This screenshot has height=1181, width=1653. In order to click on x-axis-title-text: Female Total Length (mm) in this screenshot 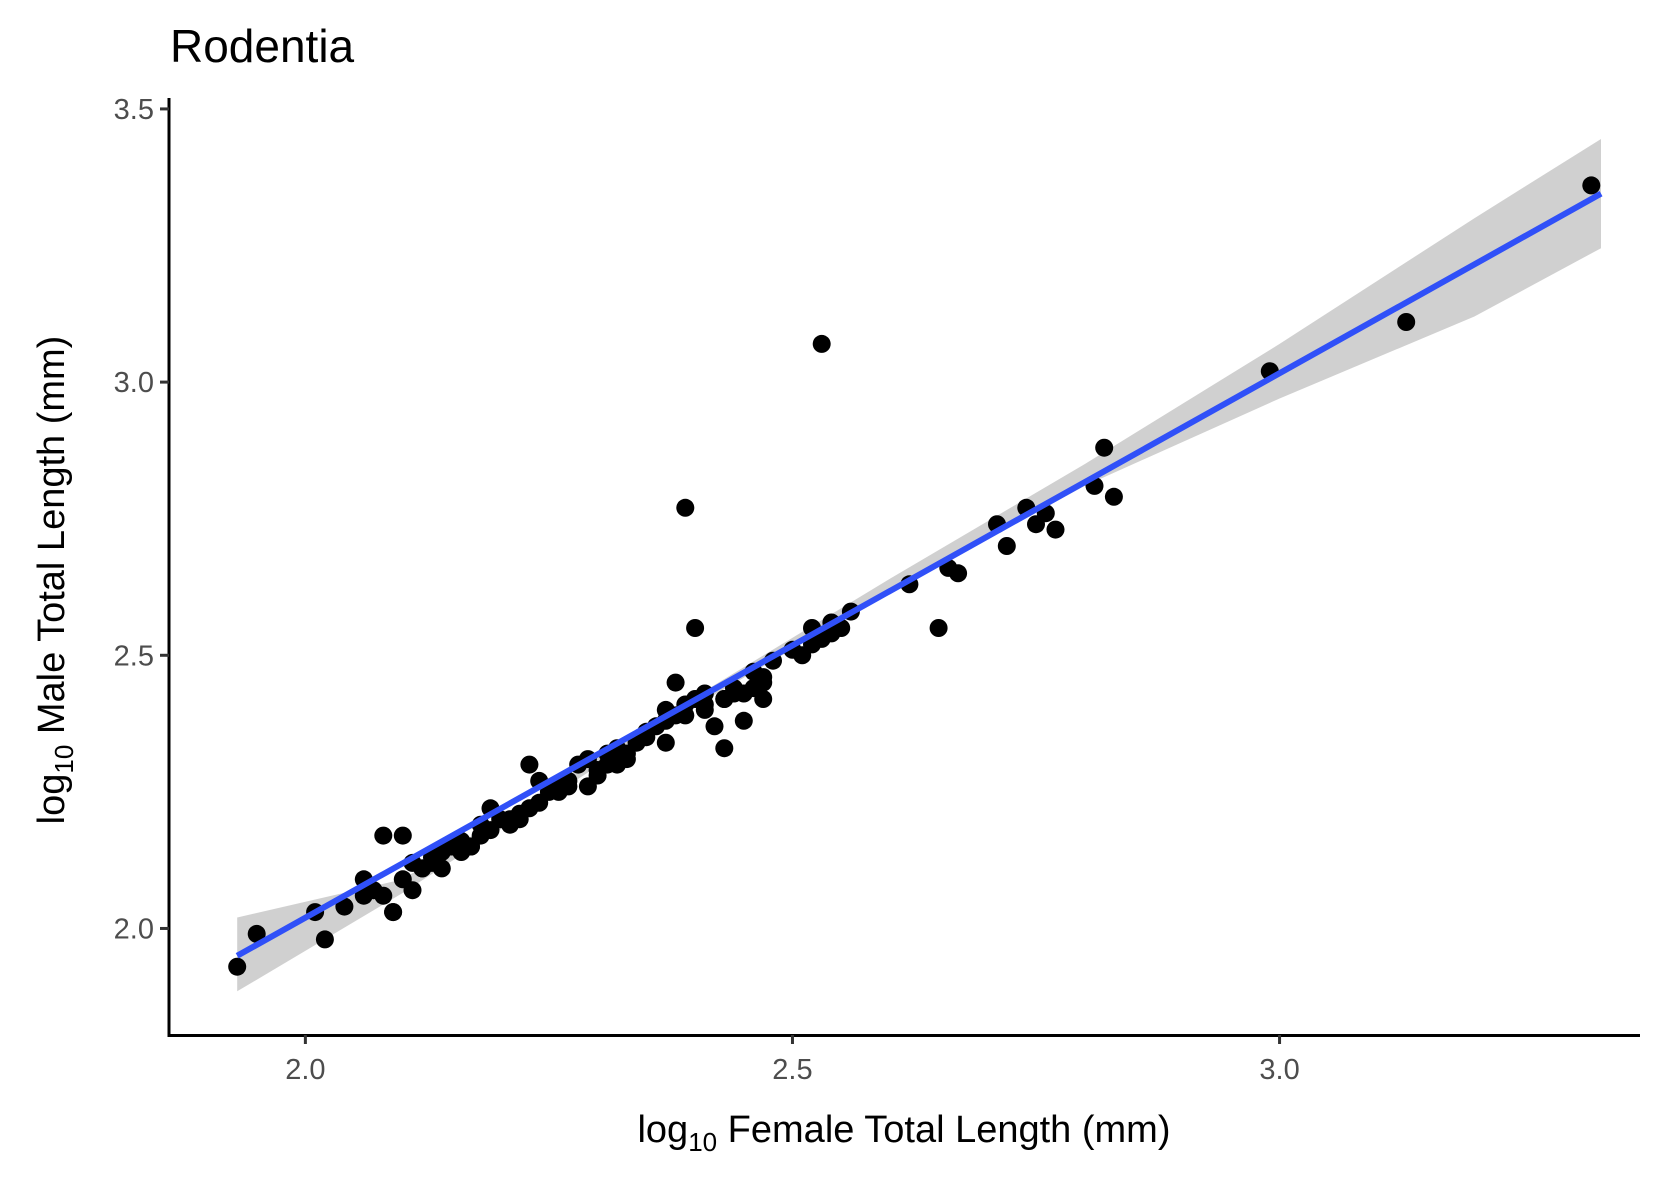, I will do `click(943, 1130)`.